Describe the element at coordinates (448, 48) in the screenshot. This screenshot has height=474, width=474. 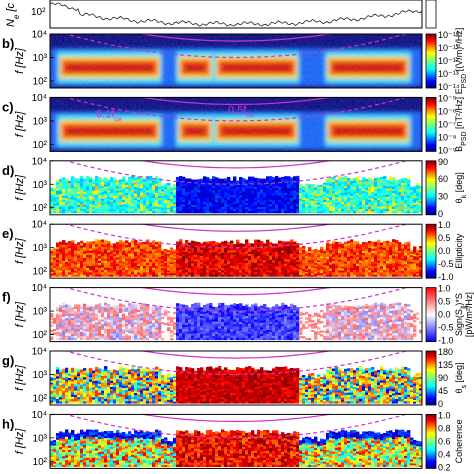
I see `colorbar-tick-label: 10⁻¹¹` at that location.